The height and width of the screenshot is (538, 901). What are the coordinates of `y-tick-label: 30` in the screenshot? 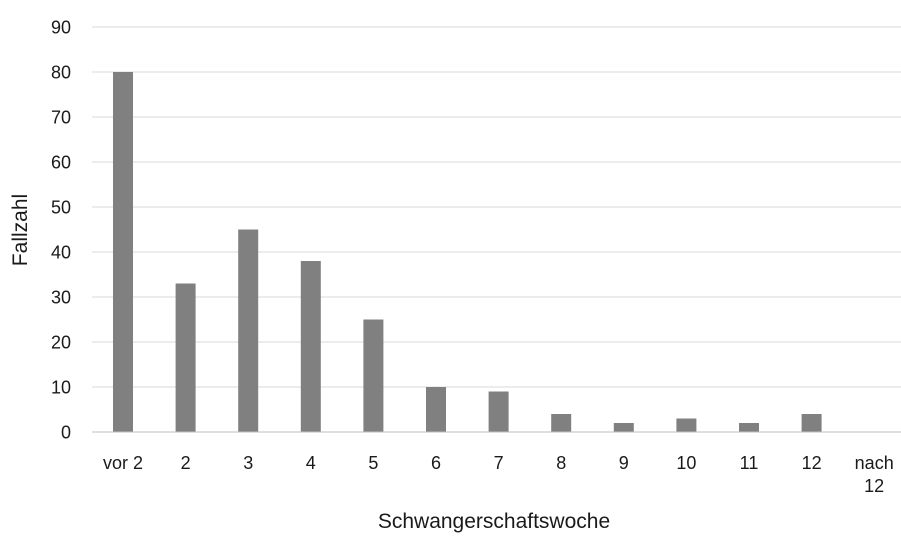 It's located at (61, 298).